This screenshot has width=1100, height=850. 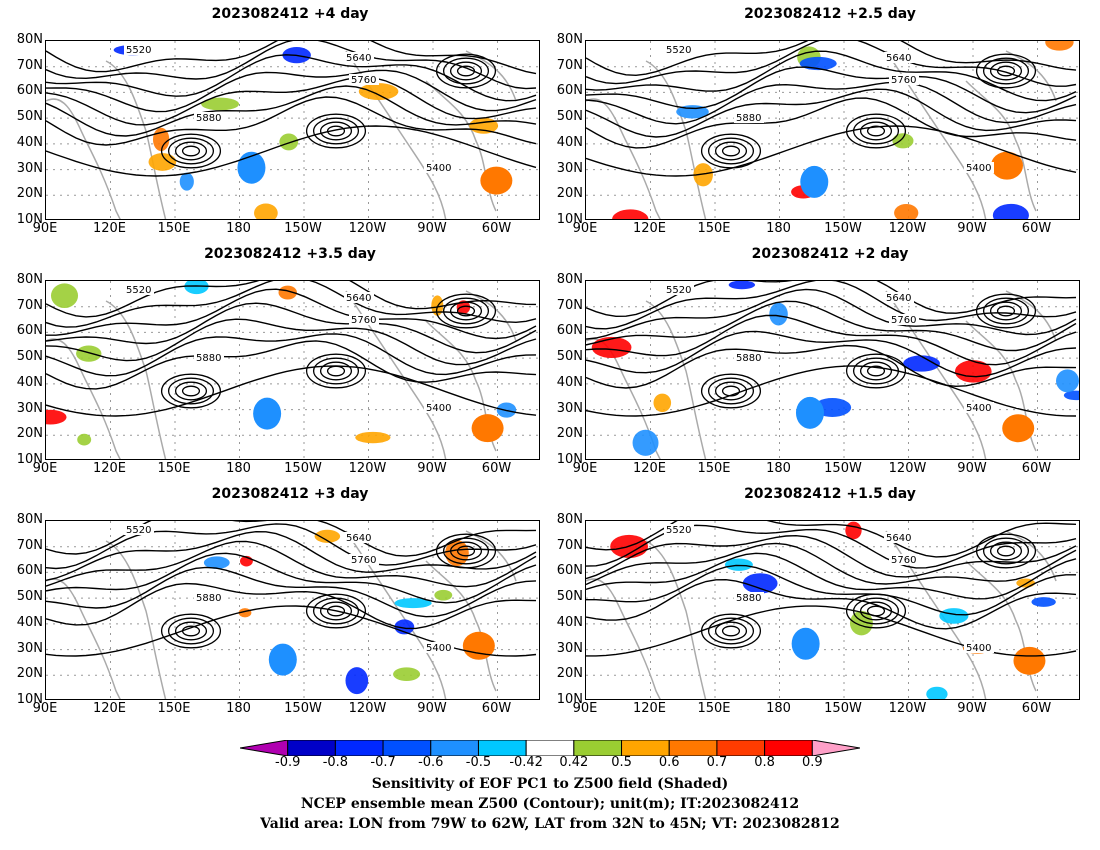 What do you see at coordinates (264, 748) in the screenshot?
I see `colorbar-arrow-left` at bounding box center [264, 748].